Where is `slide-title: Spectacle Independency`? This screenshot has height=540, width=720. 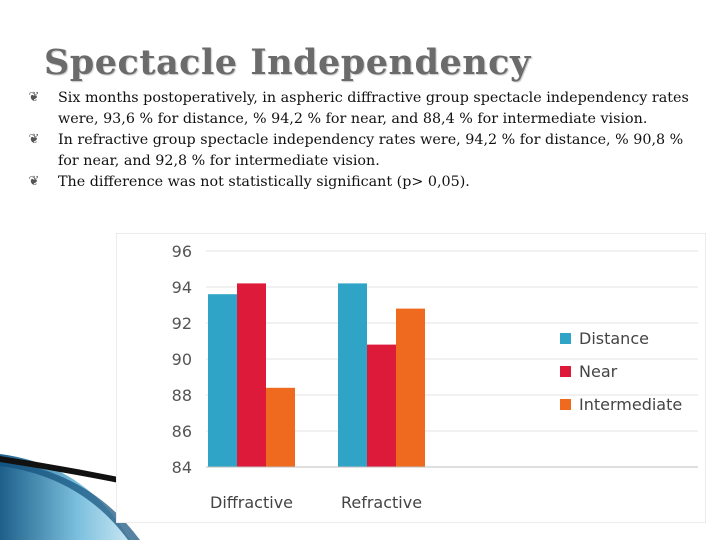
slide-title: Spectacle Independency is located at coordinates (287, 62).